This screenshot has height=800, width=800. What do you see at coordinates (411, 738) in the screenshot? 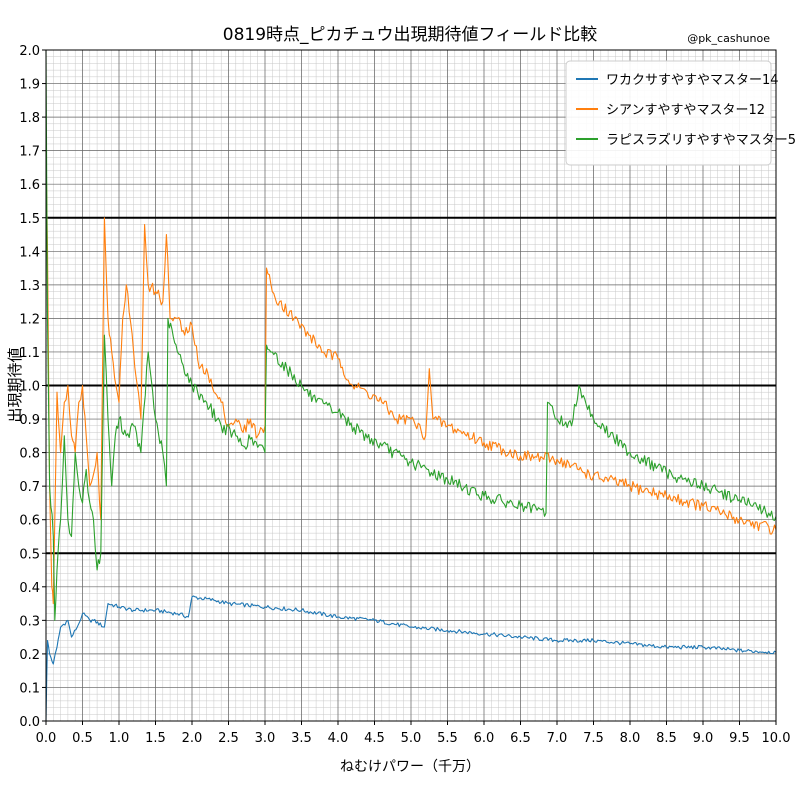
I see `x-tick-label: 5.0` at bounding box center [411, 738].